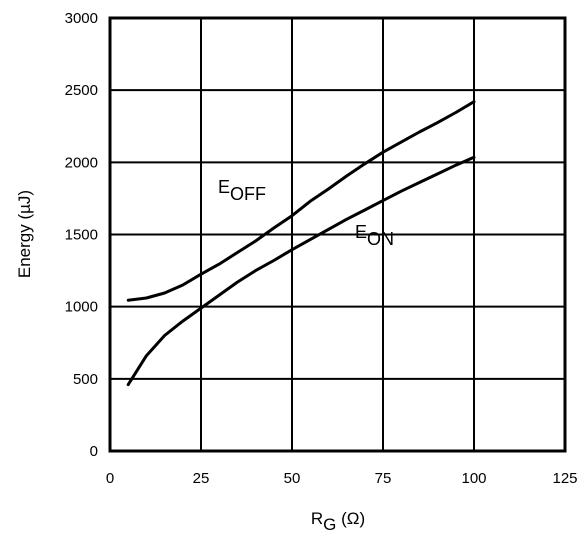 Image resolution: width=582 pixels, height=533 pixels. Describe the element at coordinates (94, 451) in the screenshot. I see `y-tick-label: 0` at that location.